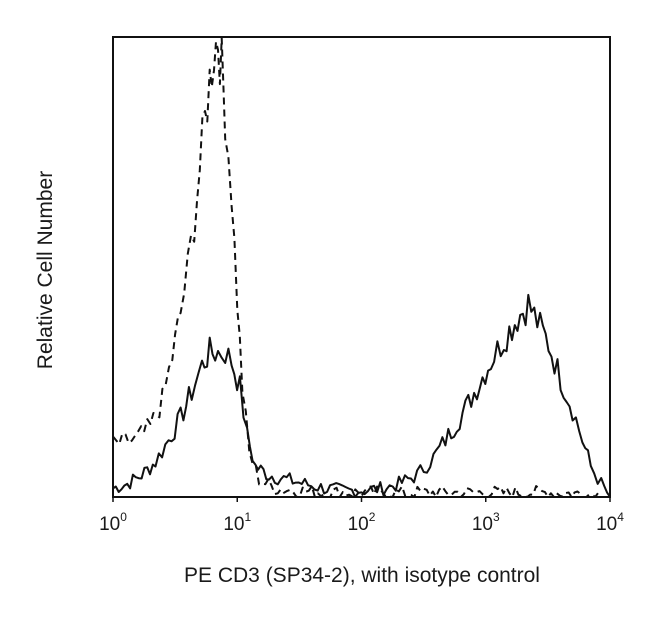 The width and height of the screenshot is (650, 622). Describe the element at coordinates (486, 522) in the screenshot. I see `x-tick-label: 10³` at that location.